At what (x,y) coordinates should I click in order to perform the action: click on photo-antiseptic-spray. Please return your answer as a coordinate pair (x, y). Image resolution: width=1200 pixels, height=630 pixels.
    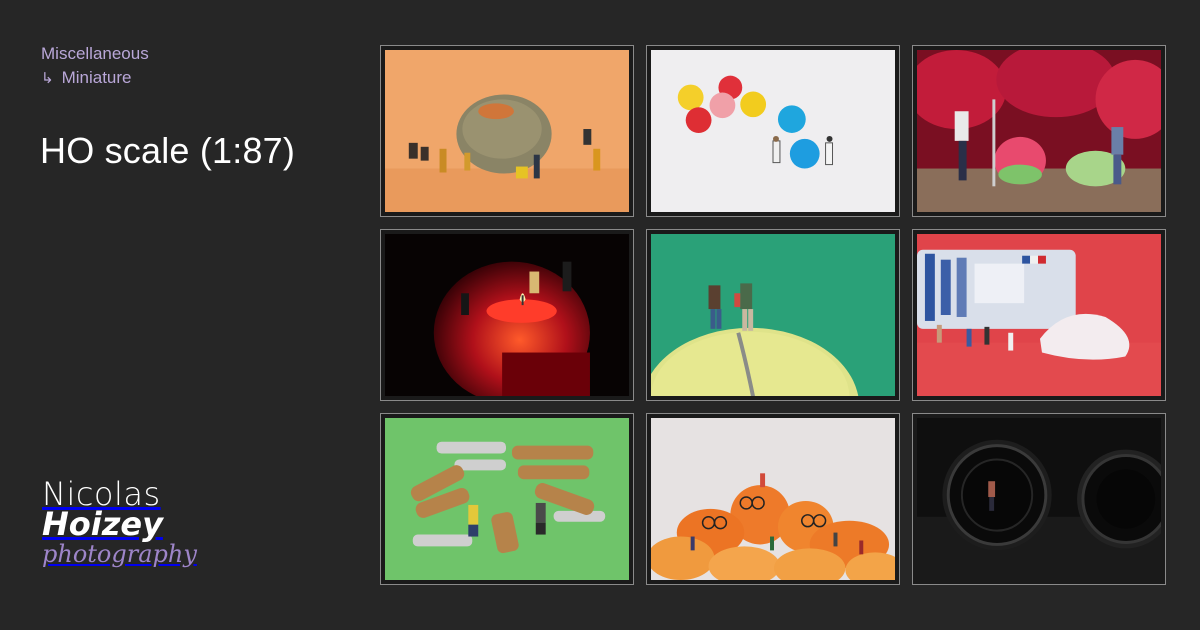
    Looking at the image, I should click on (1039, 315).